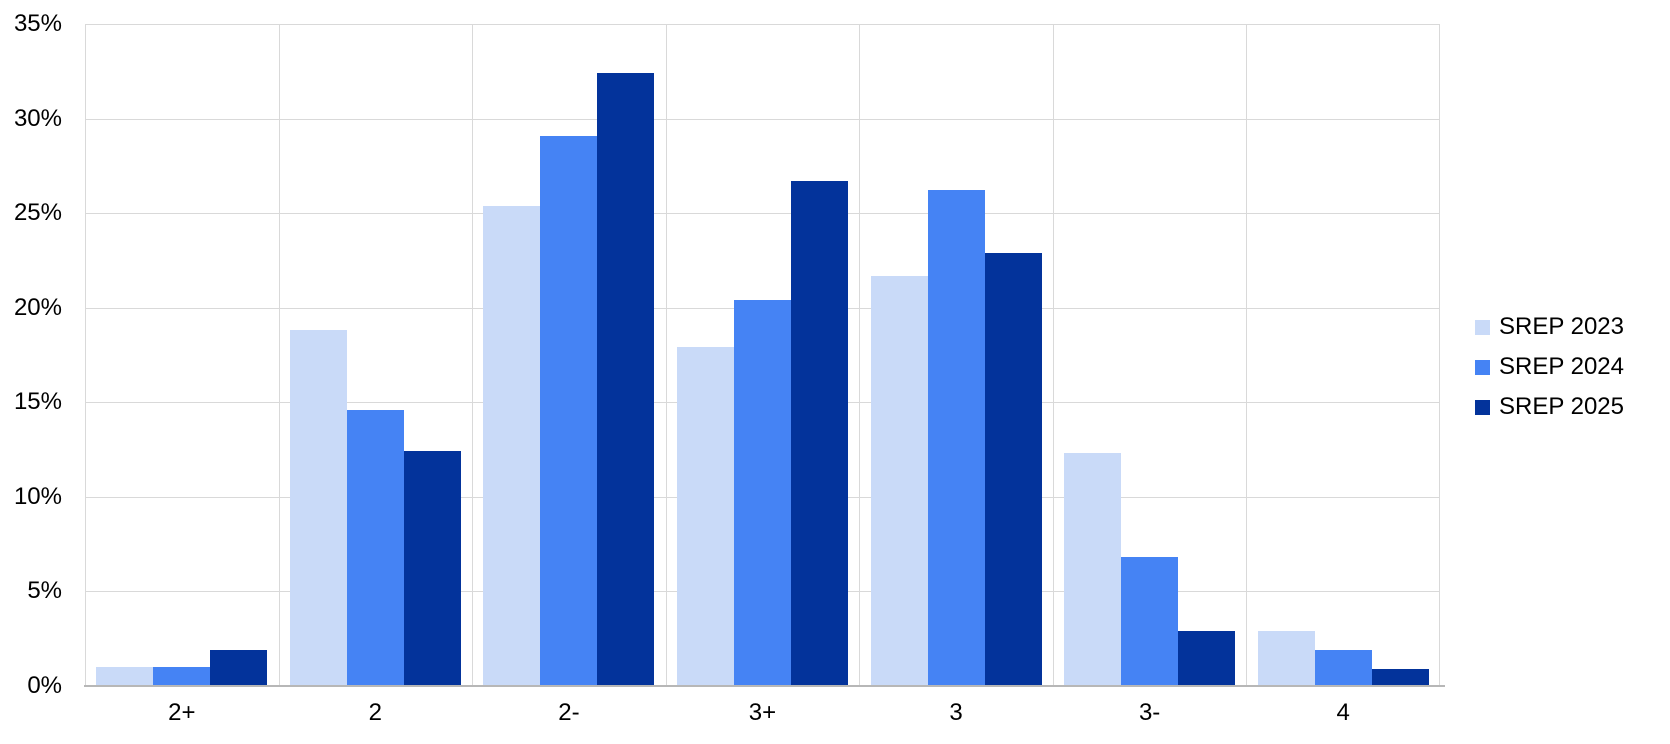  I want to click on legend: SREP 2023 SREP 2024 SREP 2025, so click(1549, 367).